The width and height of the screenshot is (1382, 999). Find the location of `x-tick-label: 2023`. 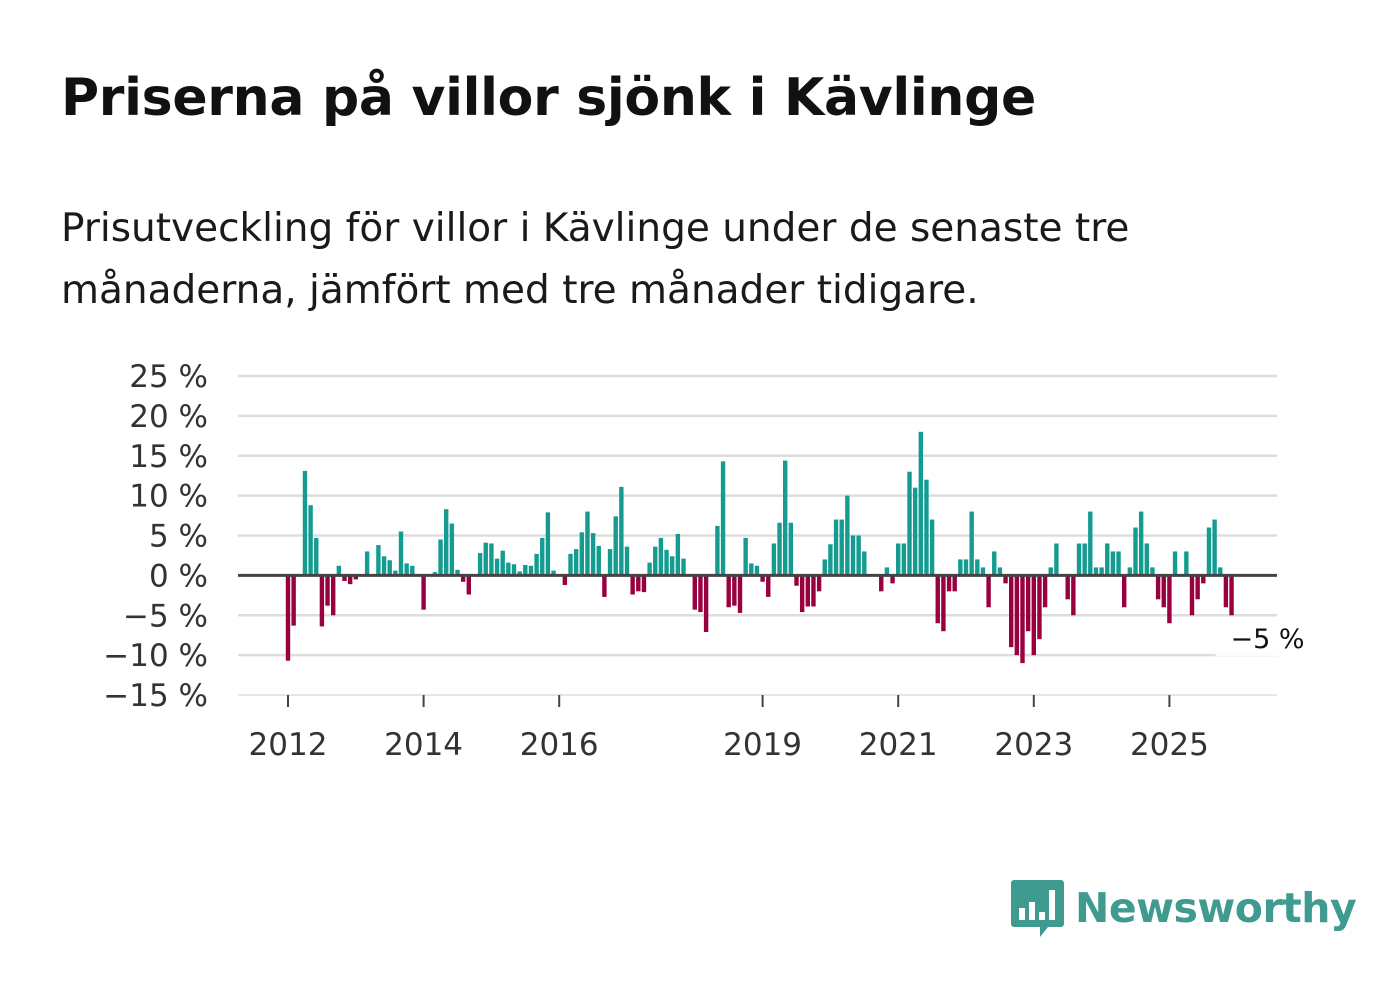

x-tick-label: 2023 is located at coordinates (1033, 745).